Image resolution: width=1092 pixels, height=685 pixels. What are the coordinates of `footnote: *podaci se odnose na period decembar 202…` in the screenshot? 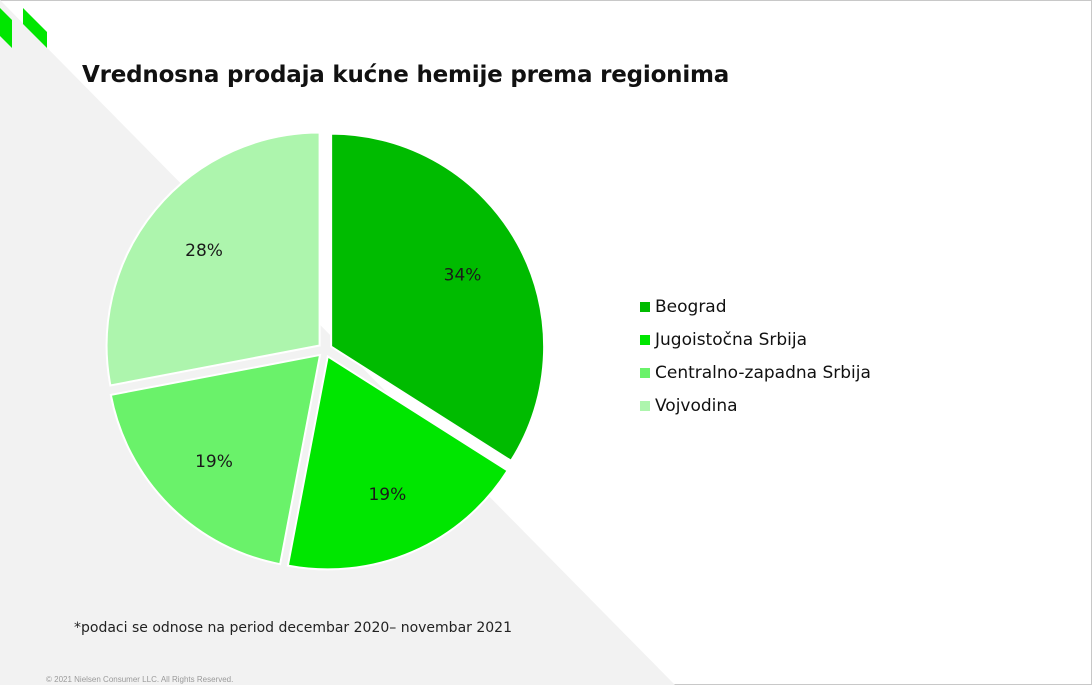 It's located at (293, 628).